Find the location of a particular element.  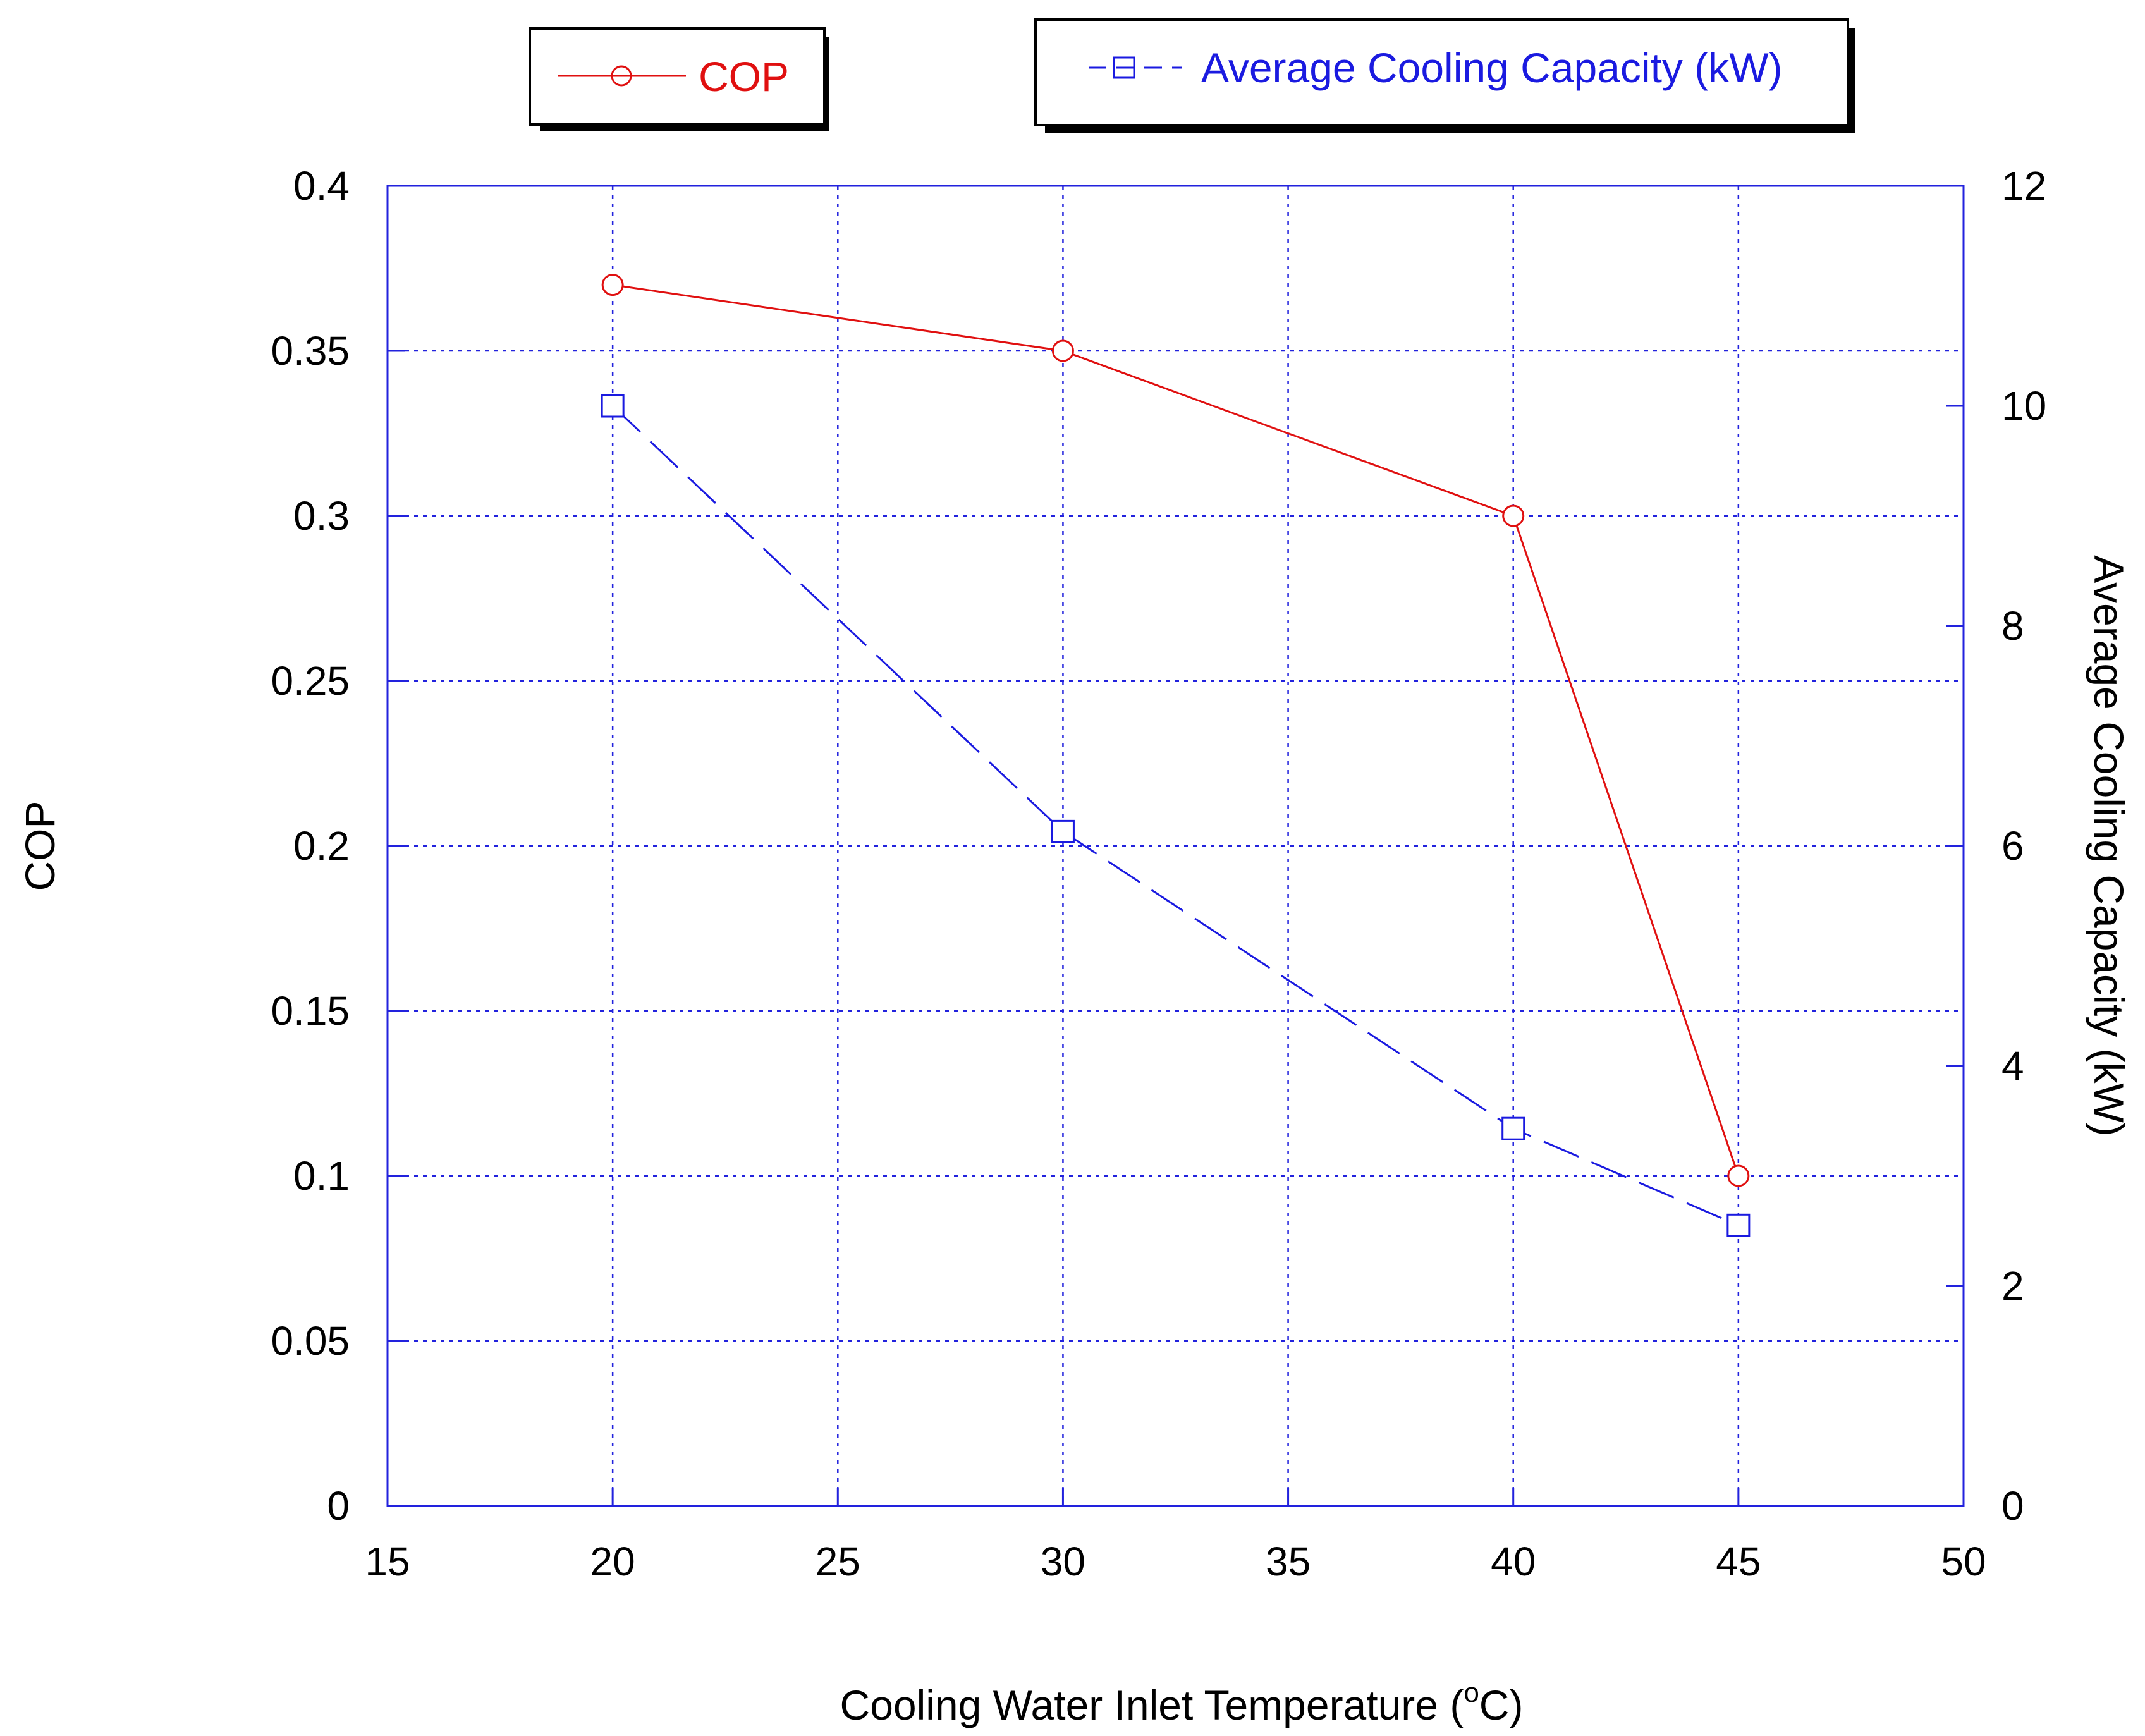

legend-capacity: Average Cooling Capacity (kW) is located at coordinates (1444, 75).